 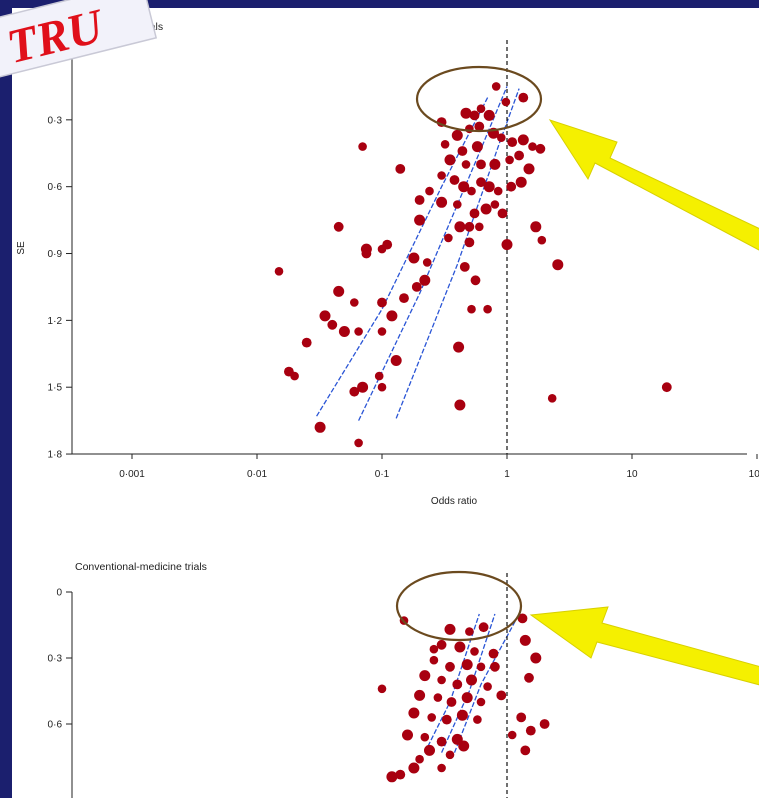 I want to click on y-tick-label: 1·2, so click(x=55, y=321).